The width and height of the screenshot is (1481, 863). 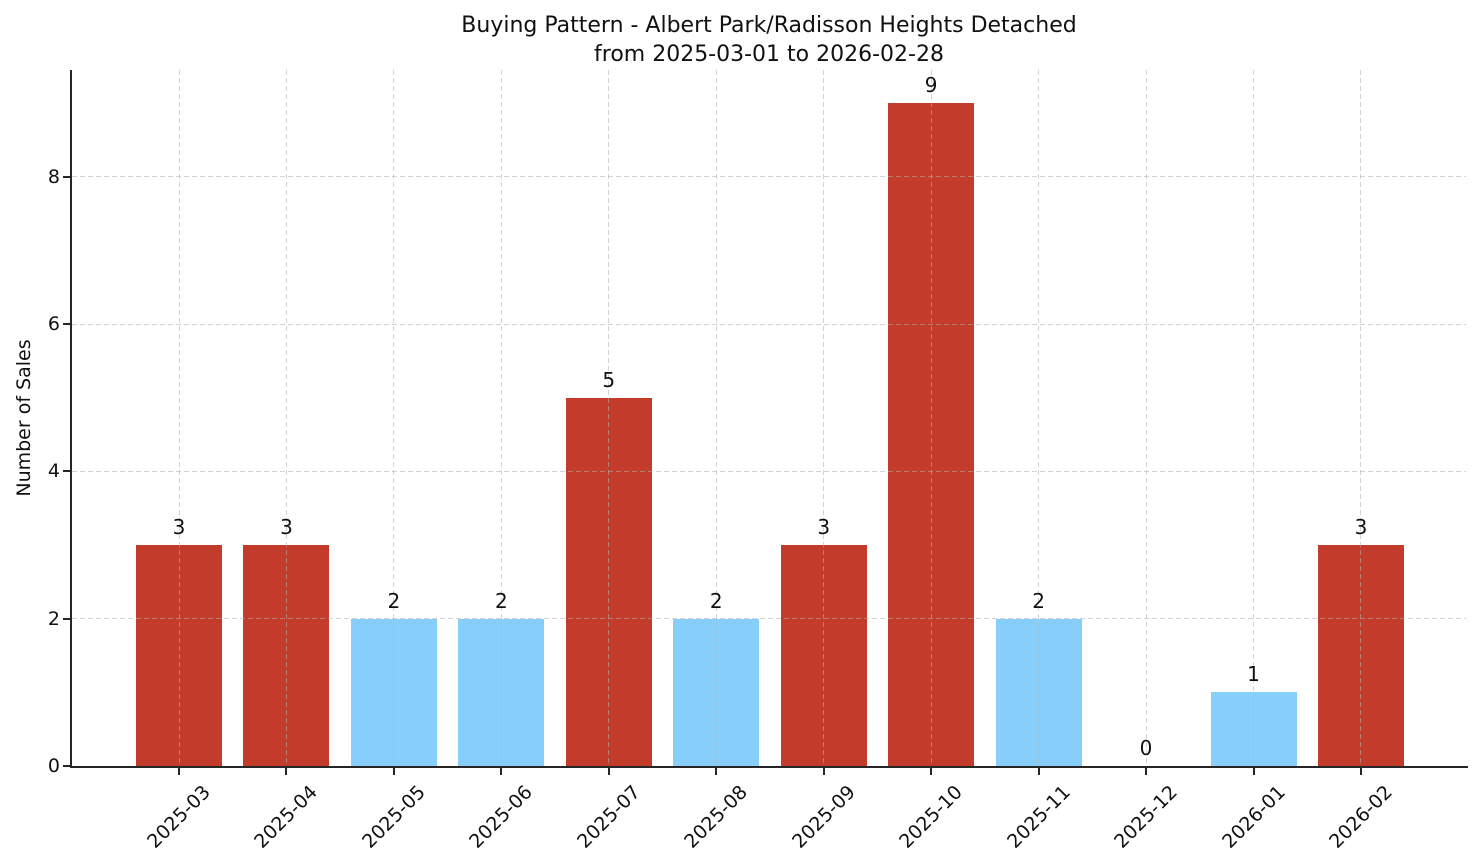 What do you see at coordinates (716, 817) in the screenshot?
I see `x-tick-label-2025-08: 2025-08` at bounding box center [716, 817].